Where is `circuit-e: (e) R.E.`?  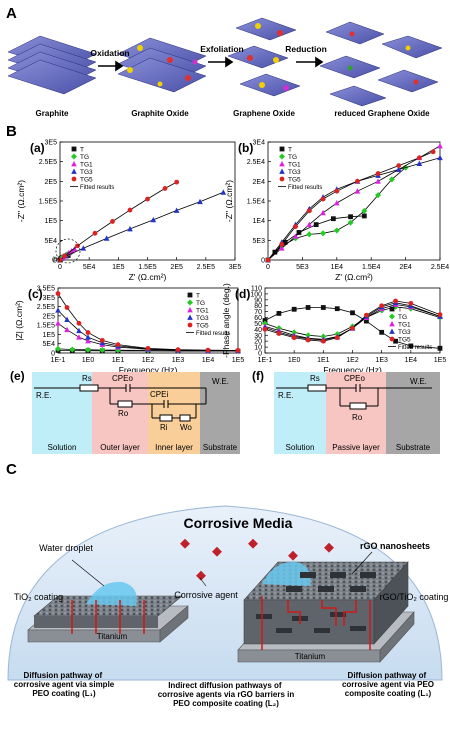
circuit-e: (e) R.E. is located at coordinates (125, 411).